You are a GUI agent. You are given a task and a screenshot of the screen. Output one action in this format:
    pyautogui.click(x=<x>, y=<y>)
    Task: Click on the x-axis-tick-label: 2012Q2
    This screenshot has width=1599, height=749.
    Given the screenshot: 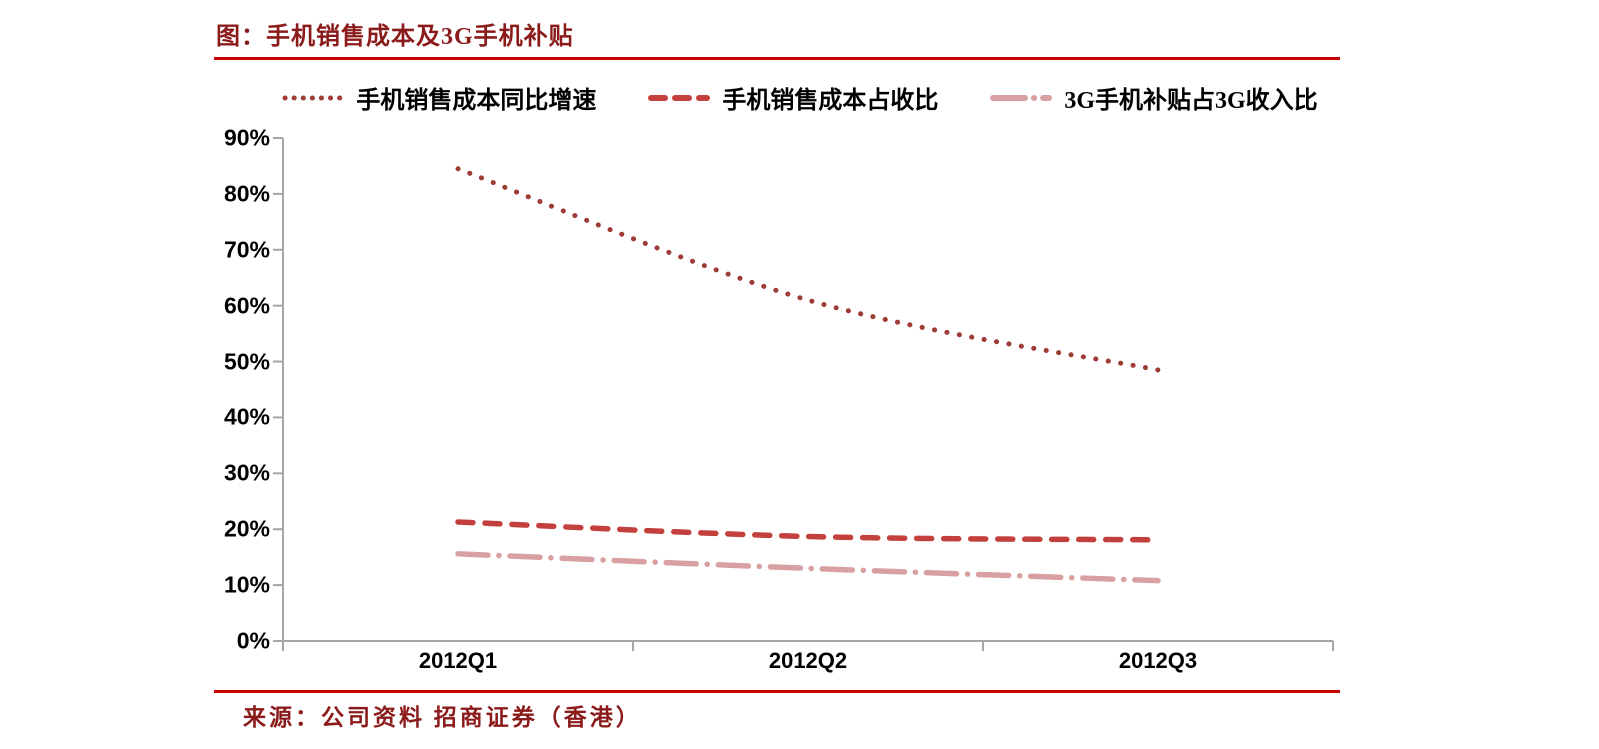 What is the action you would take?
    pyautogui.click(x=808, y=660)
    